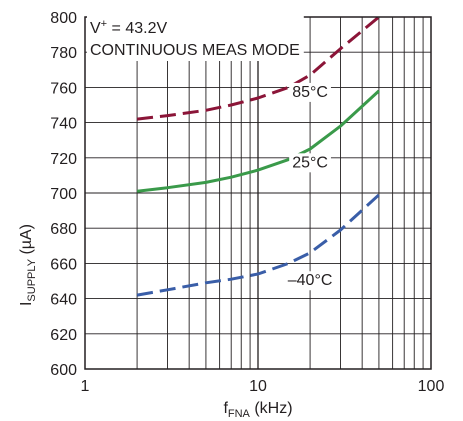 The height and width of the screenshot is (421, 463). Describe the element at coordinates (63, 335) in the screenshot. I see `y-tick-label: 620` at that location.